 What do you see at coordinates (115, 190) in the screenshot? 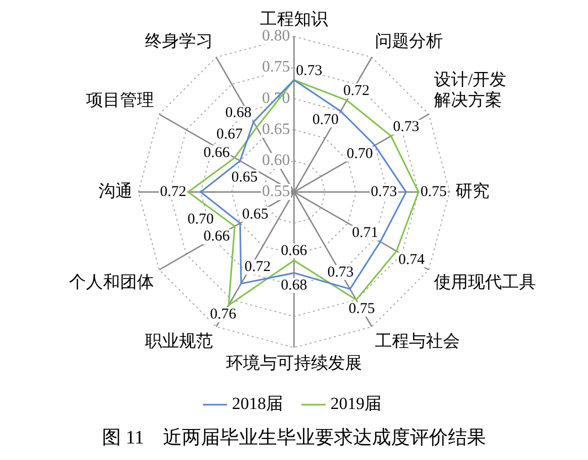
I see `spoke-label: 沟通` at bounding box center [115, 190].